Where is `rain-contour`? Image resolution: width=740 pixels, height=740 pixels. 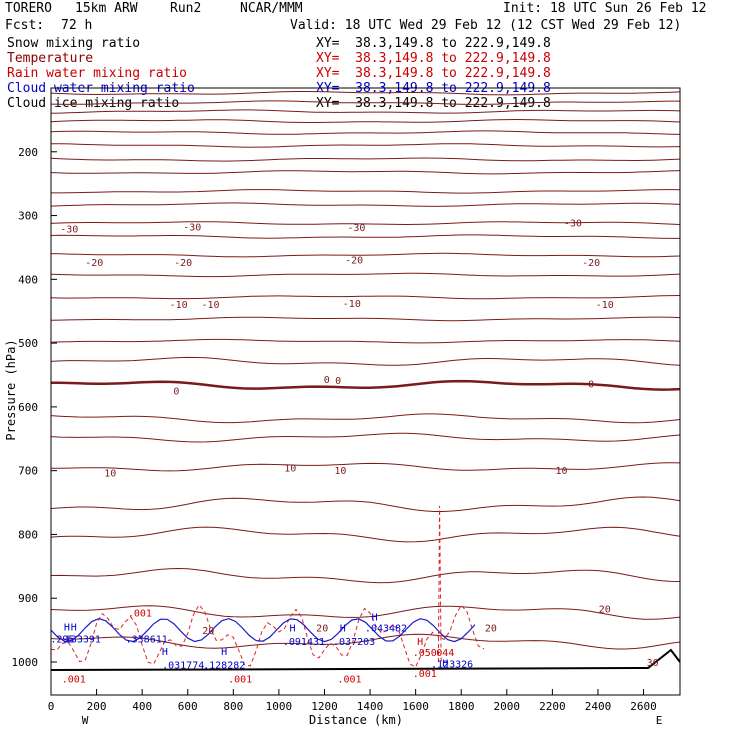 rain-contour is located at coordinates (267, 636).